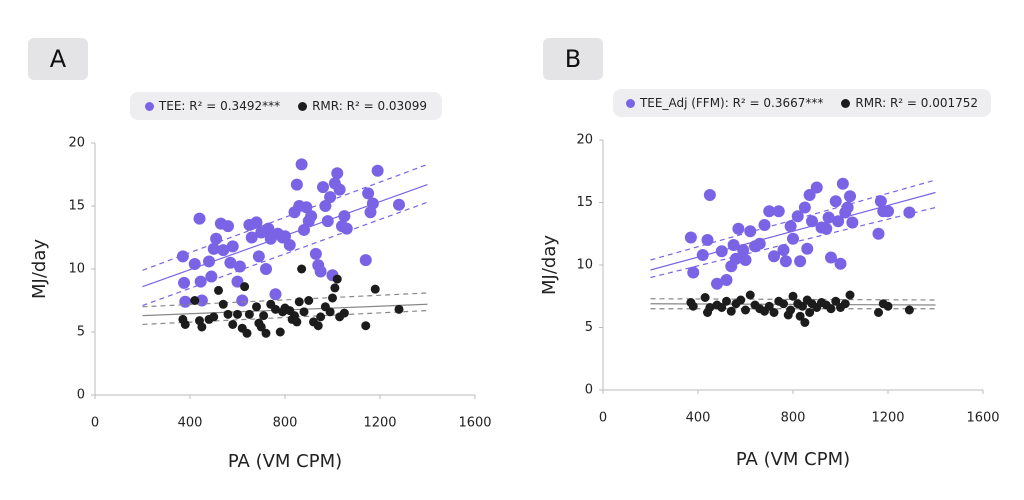 The width and height of the screenshot is (1024, 500). I want to click on legend-item: RMR: R² = 0.001752, so click(909, 103).